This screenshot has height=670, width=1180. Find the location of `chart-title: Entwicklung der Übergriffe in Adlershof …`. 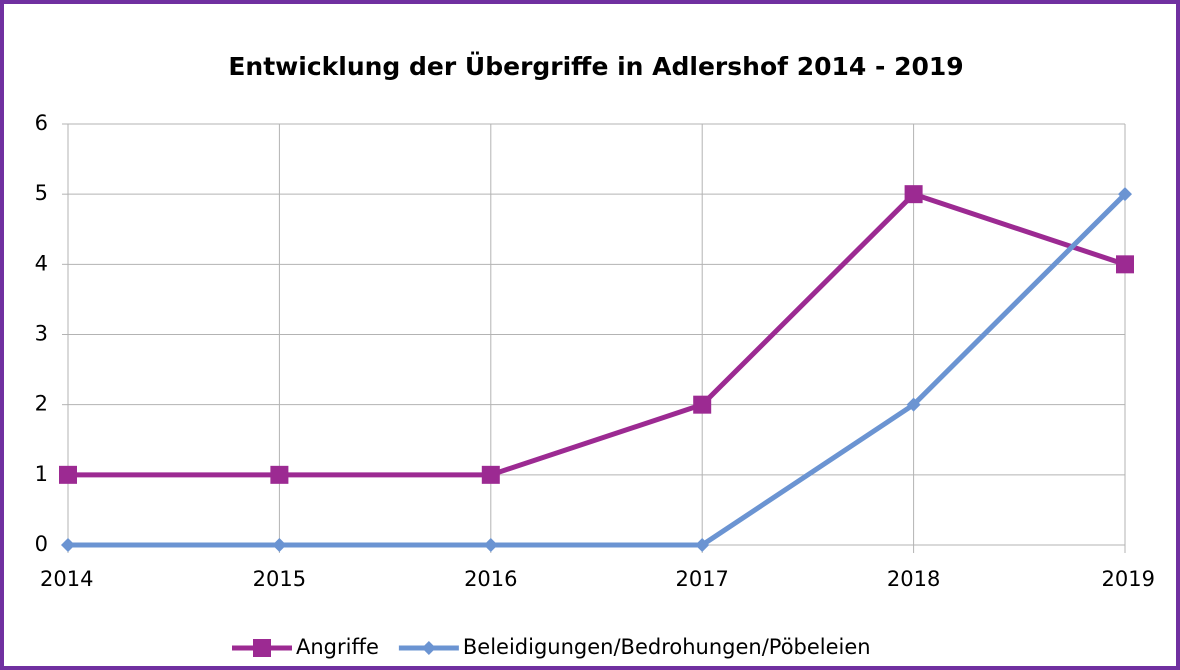

chart-title: Entwicklung der Übergriffe in Adlershof … is located at coordinates (595, 66).